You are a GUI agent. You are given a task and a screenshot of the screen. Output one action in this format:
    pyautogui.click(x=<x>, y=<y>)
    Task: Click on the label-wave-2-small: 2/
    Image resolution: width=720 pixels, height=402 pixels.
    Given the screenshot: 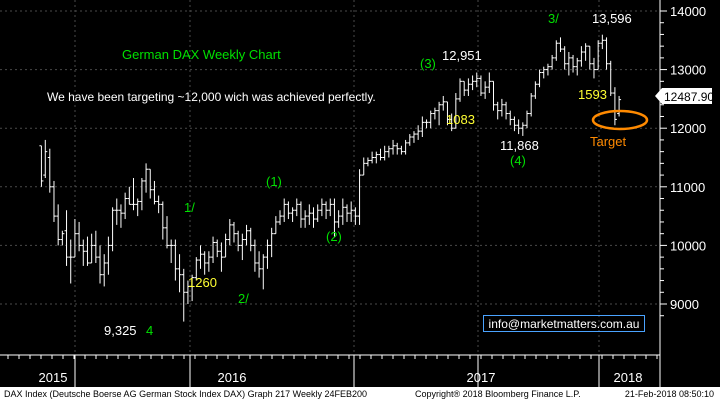 What is the action you would take?
    pyautogui.click(x=243, y=298)
    